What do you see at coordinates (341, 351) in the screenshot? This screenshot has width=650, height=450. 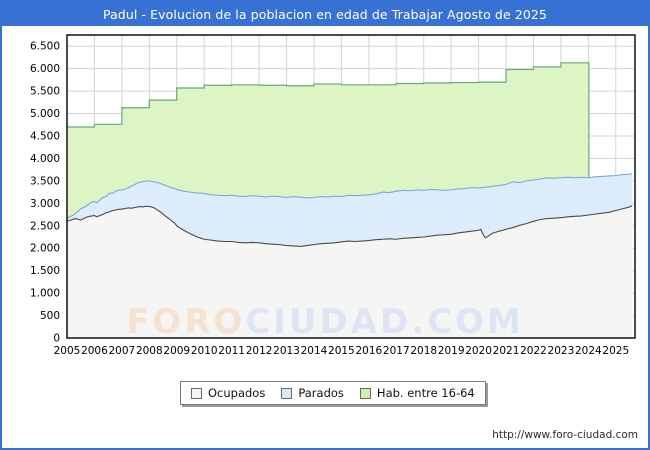 I see `x-axis-tick-label: 2015` at bounding box center [341, 351].